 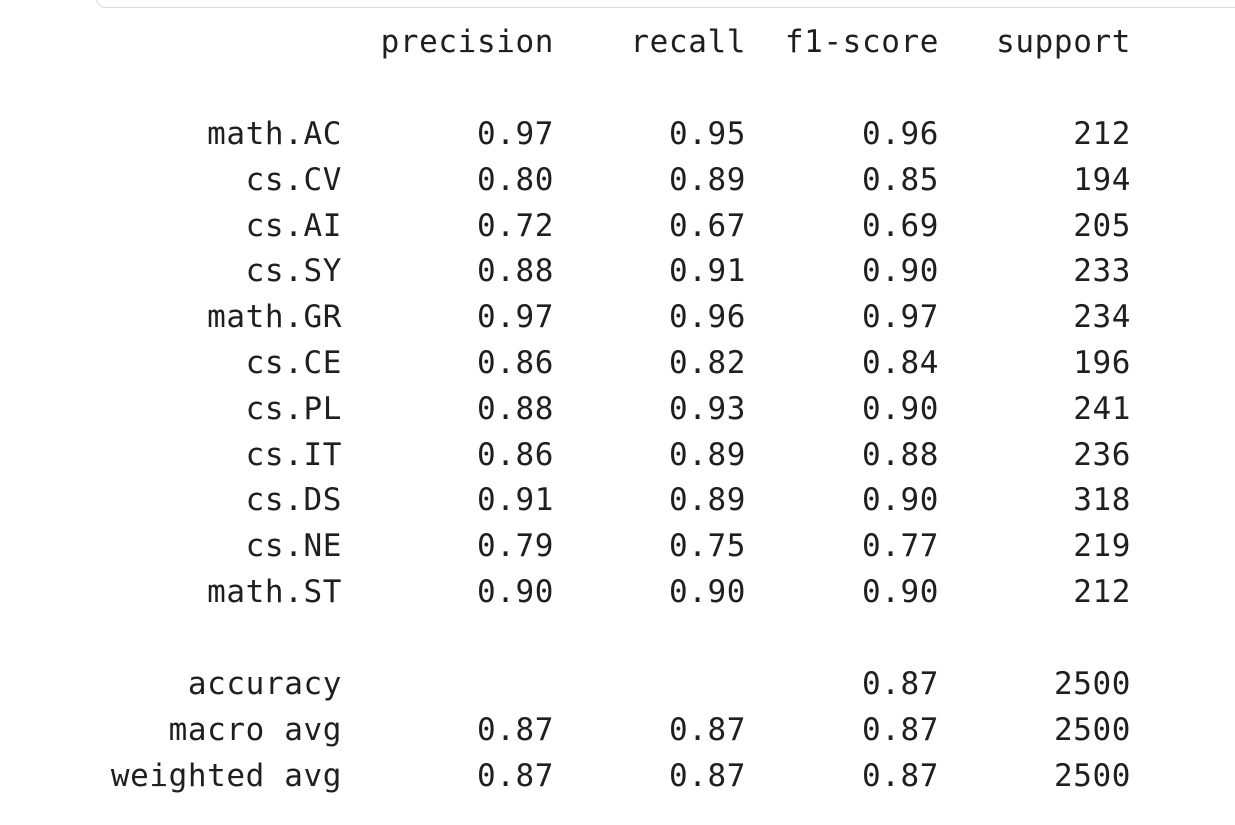 What do you see at coordinates (1063, 42) in the screenshot?
I see `header-support: support` at bounding box center [1063, 42].